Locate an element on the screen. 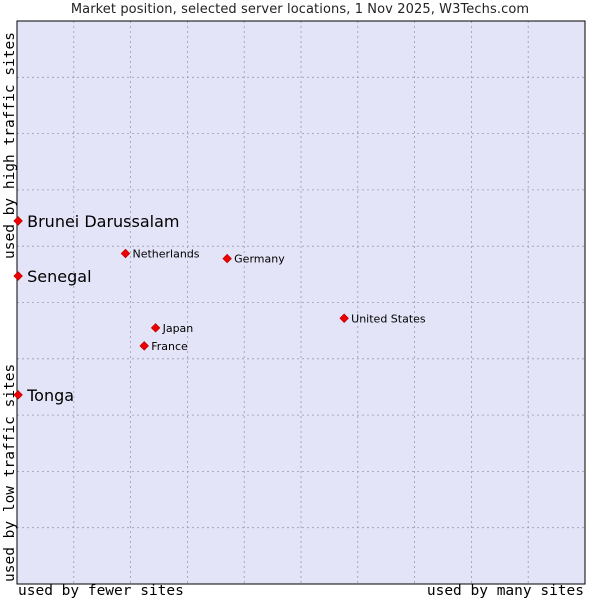 The width and height of the screenshot is (600, 600). data-point-senegal: Senegal is located at coordinates (52, 276).